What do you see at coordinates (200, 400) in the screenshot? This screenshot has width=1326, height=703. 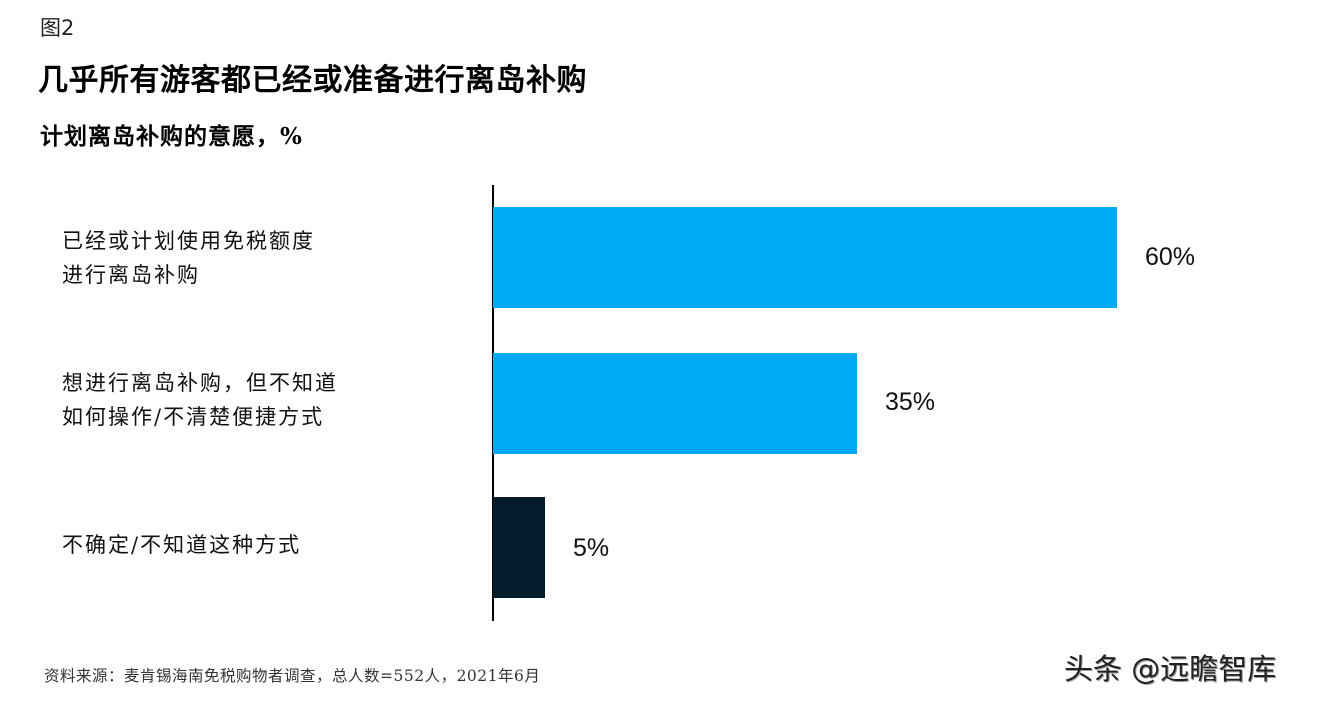 I see `category-label-2: 想进行离岛补购，但不知道 如何操作/不清楚便捷方式` at bounding box center [200, 400].